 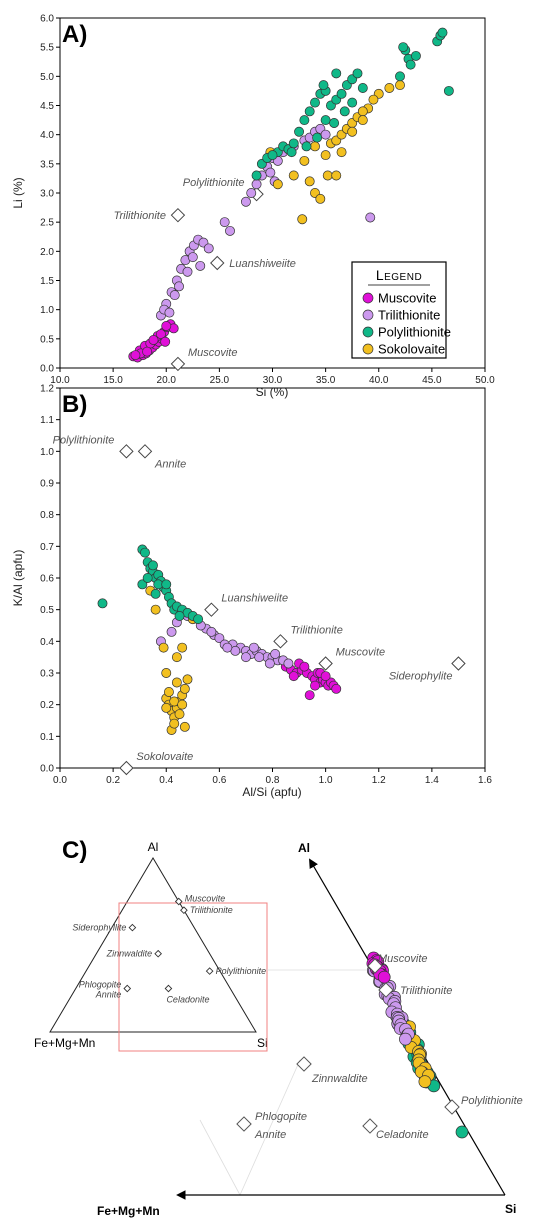 I want to click on legend-label-sokolovaite: Sokolovaite, so click(x=411, y=349).